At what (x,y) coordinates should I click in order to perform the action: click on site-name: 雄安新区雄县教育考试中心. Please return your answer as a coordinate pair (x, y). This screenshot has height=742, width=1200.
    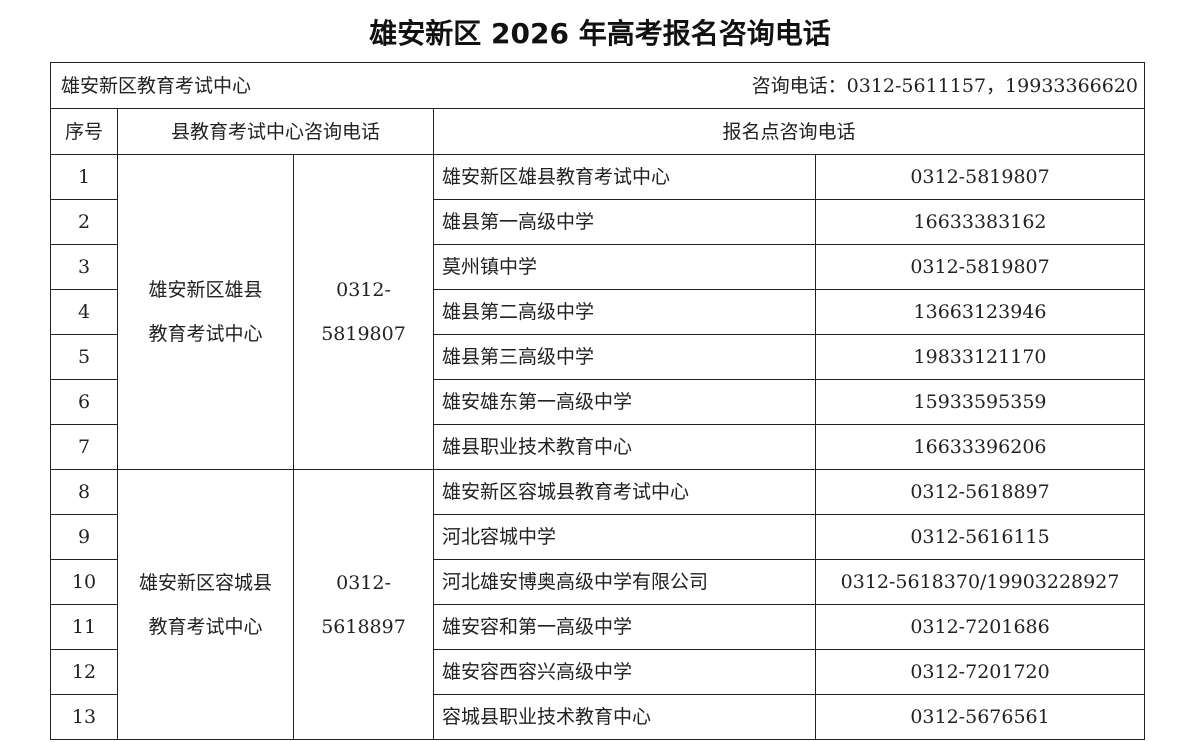
    Looking at the image, I should click on (625, 177).